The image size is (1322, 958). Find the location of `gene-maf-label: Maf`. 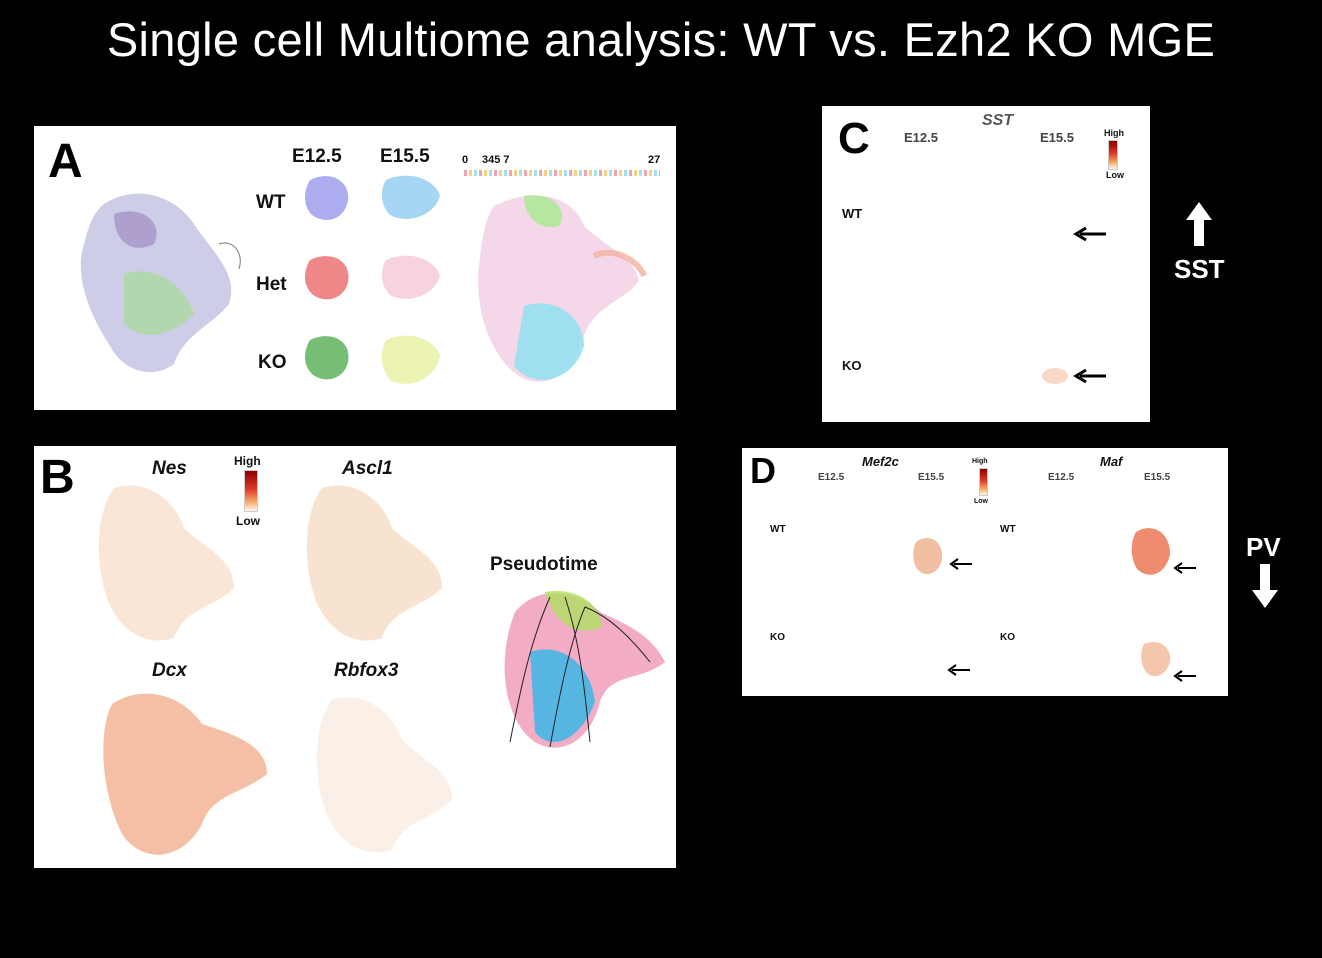

gene-maf-label: Maf is located at coordinates (1111, 461).